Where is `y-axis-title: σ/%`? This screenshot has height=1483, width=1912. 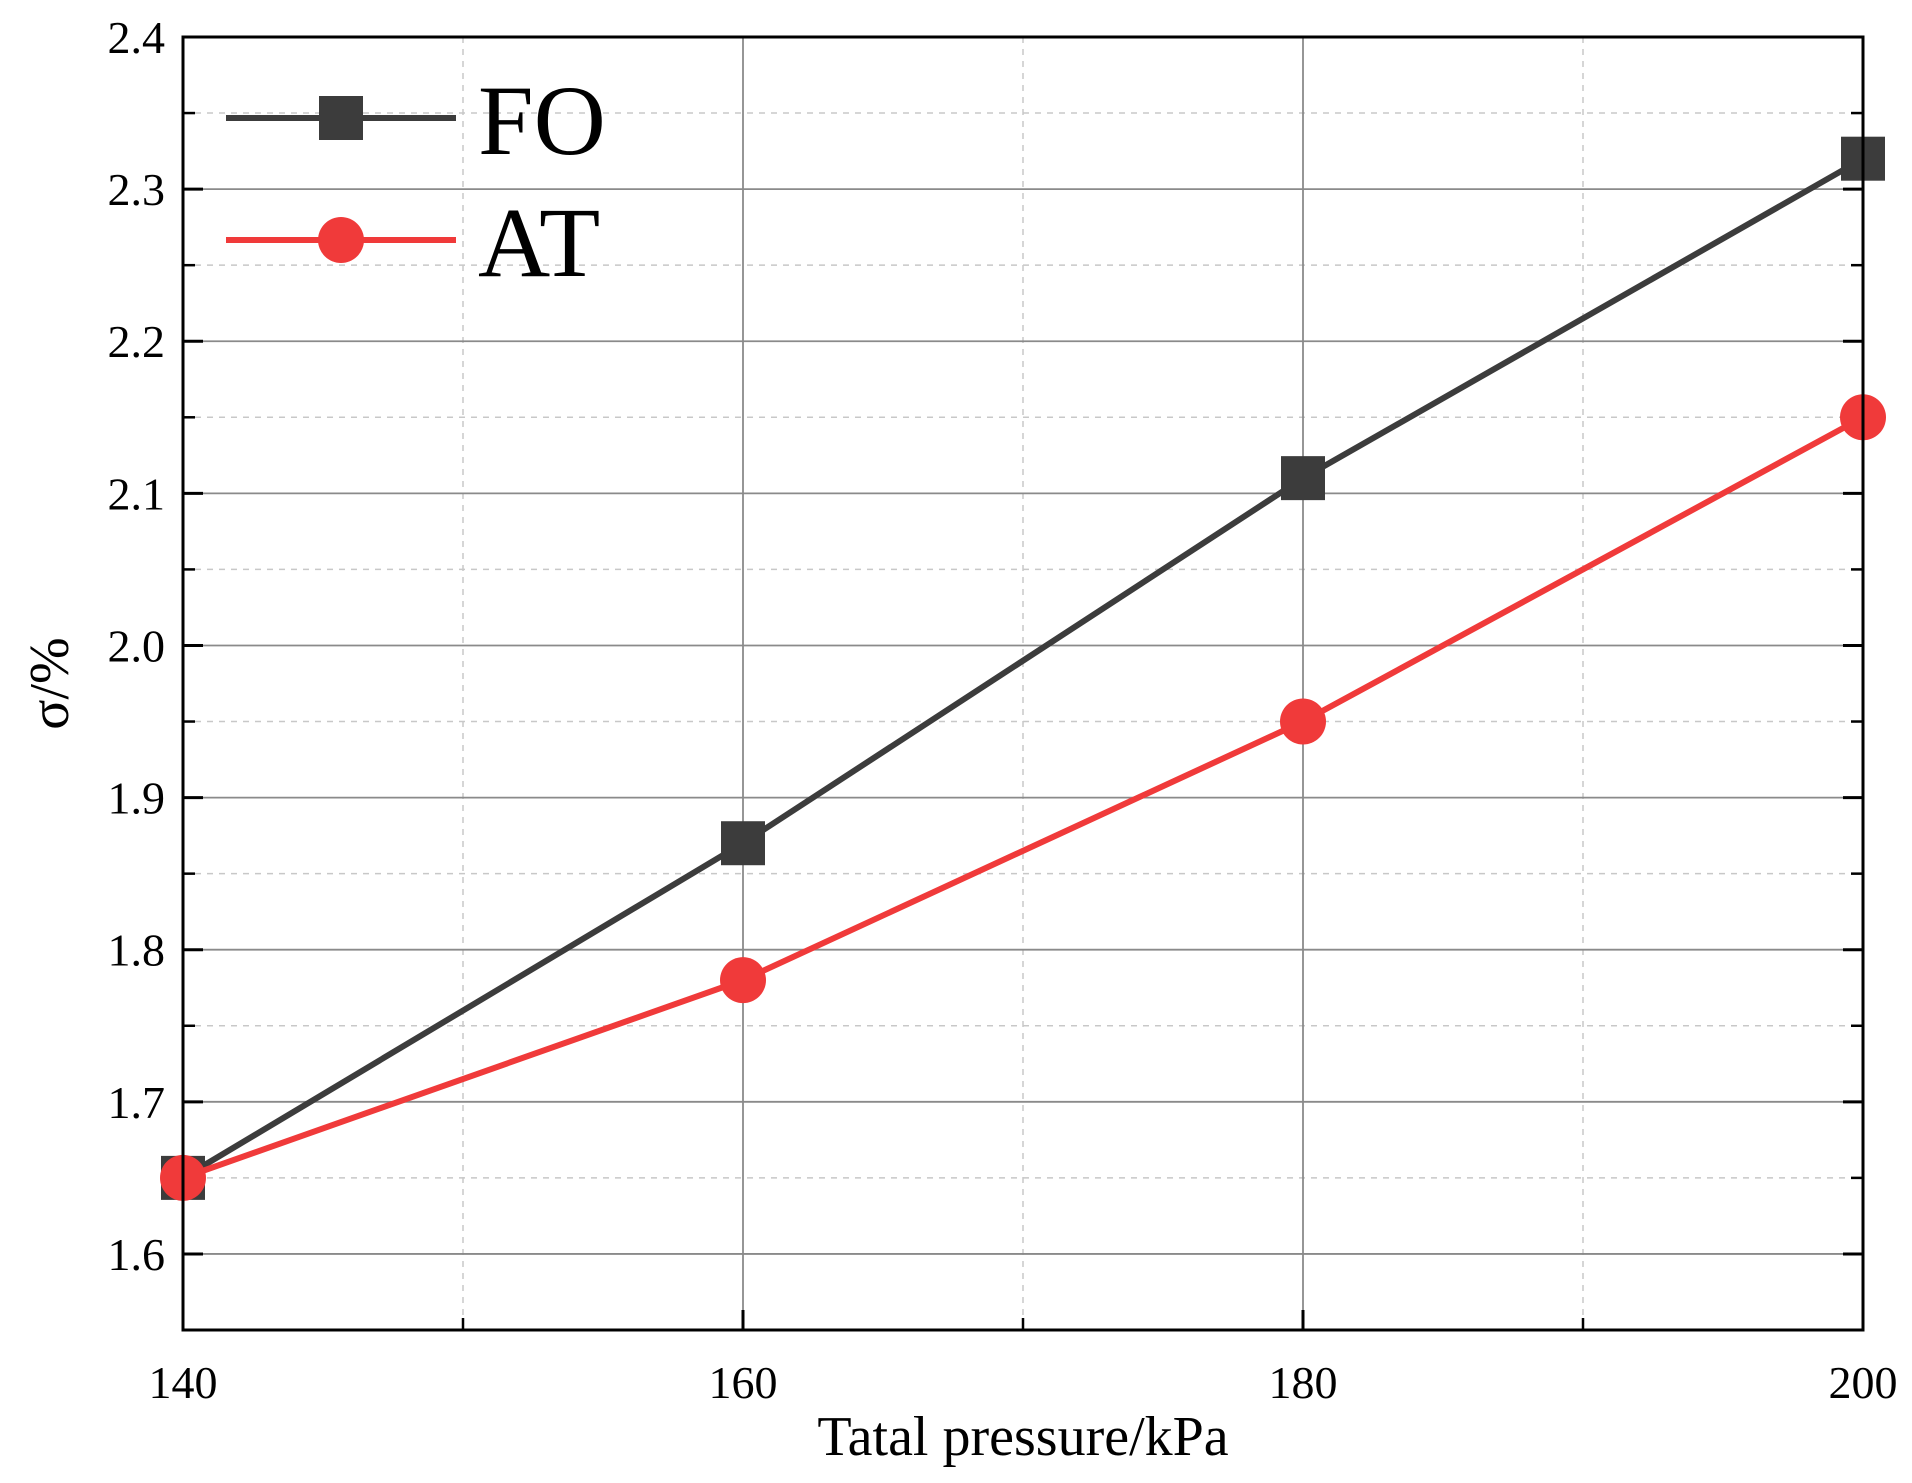
y-axis-title: σ/% is located at coordinates (50, 683).